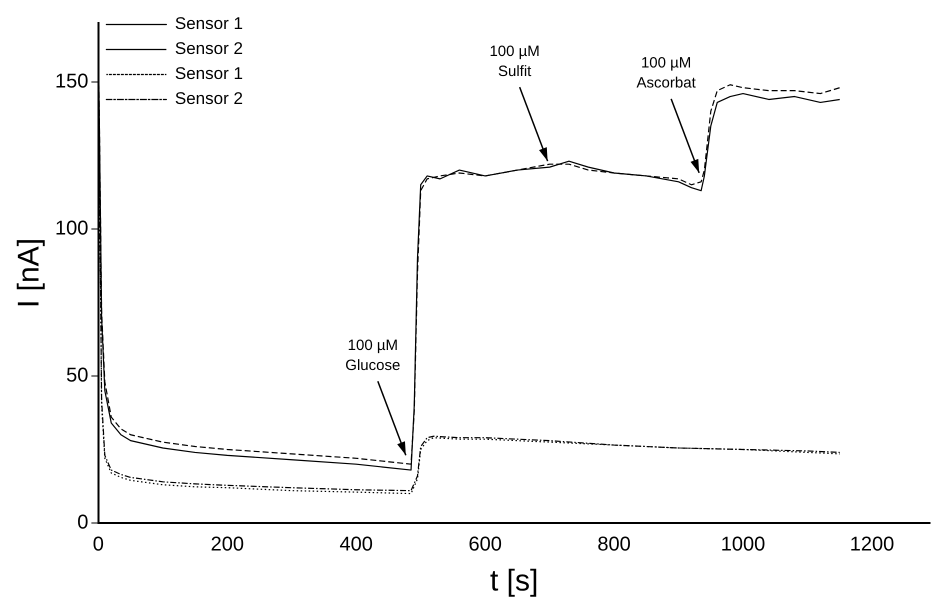  Describe the element at coordinates (485, 545) in the screenshot. I see `x-tick-label: 600` at that location.